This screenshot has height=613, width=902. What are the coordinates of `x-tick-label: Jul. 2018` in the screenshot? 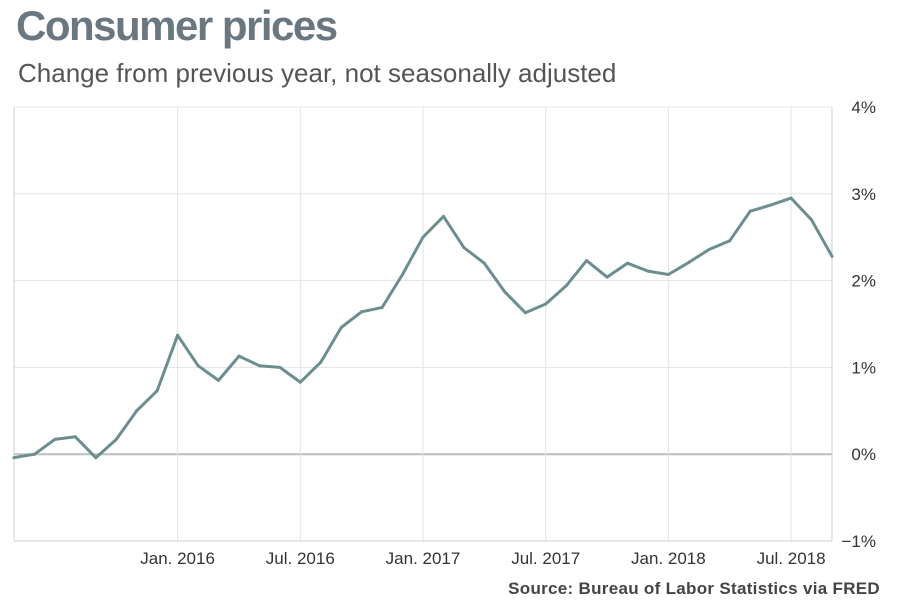 It's located at (791, 558).